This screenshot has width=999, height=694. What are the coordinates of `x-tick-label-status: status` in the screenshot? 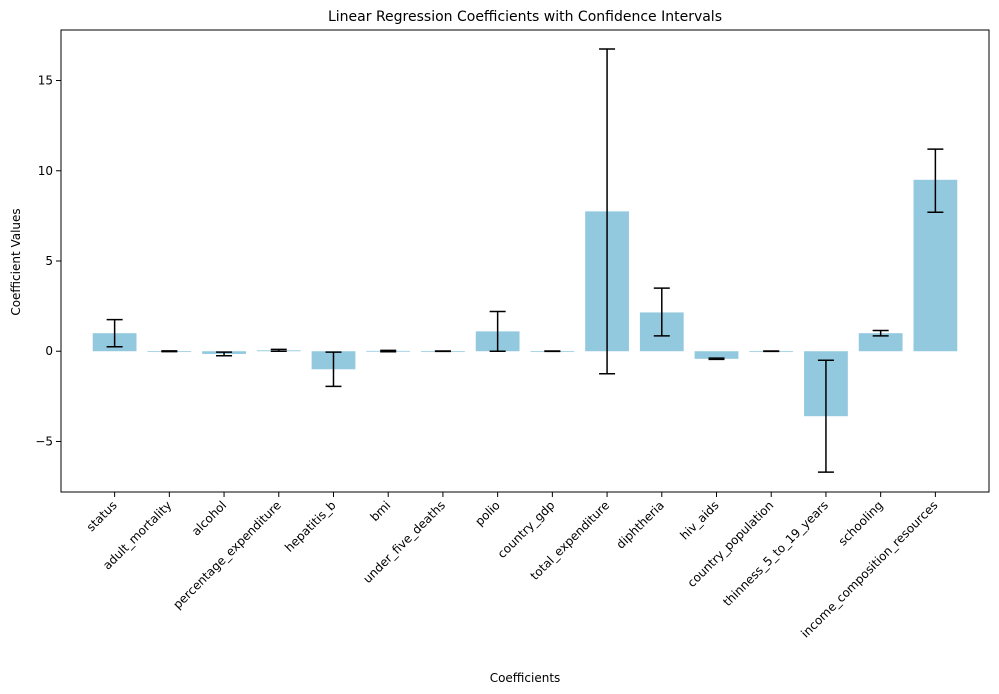 It's located at (102, 516).